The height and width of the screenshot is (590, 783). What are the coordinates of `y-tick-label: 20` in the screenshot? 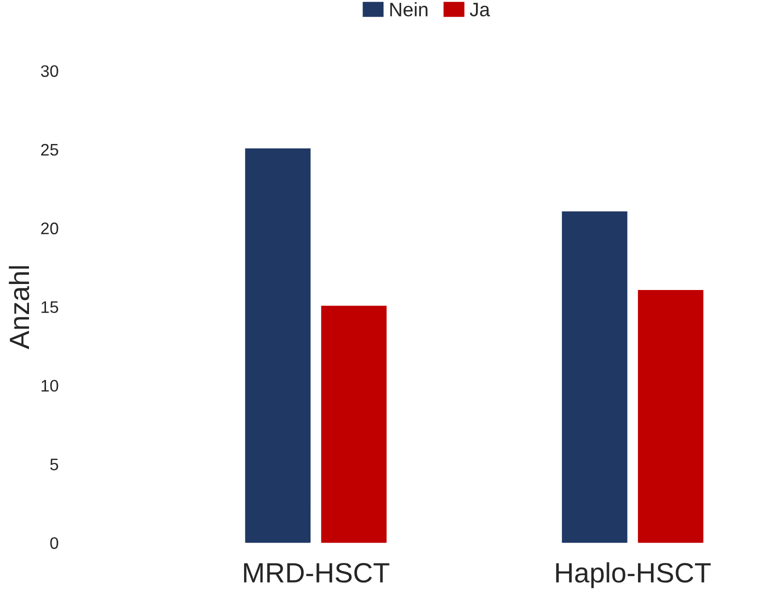 It's located at (49, 228).